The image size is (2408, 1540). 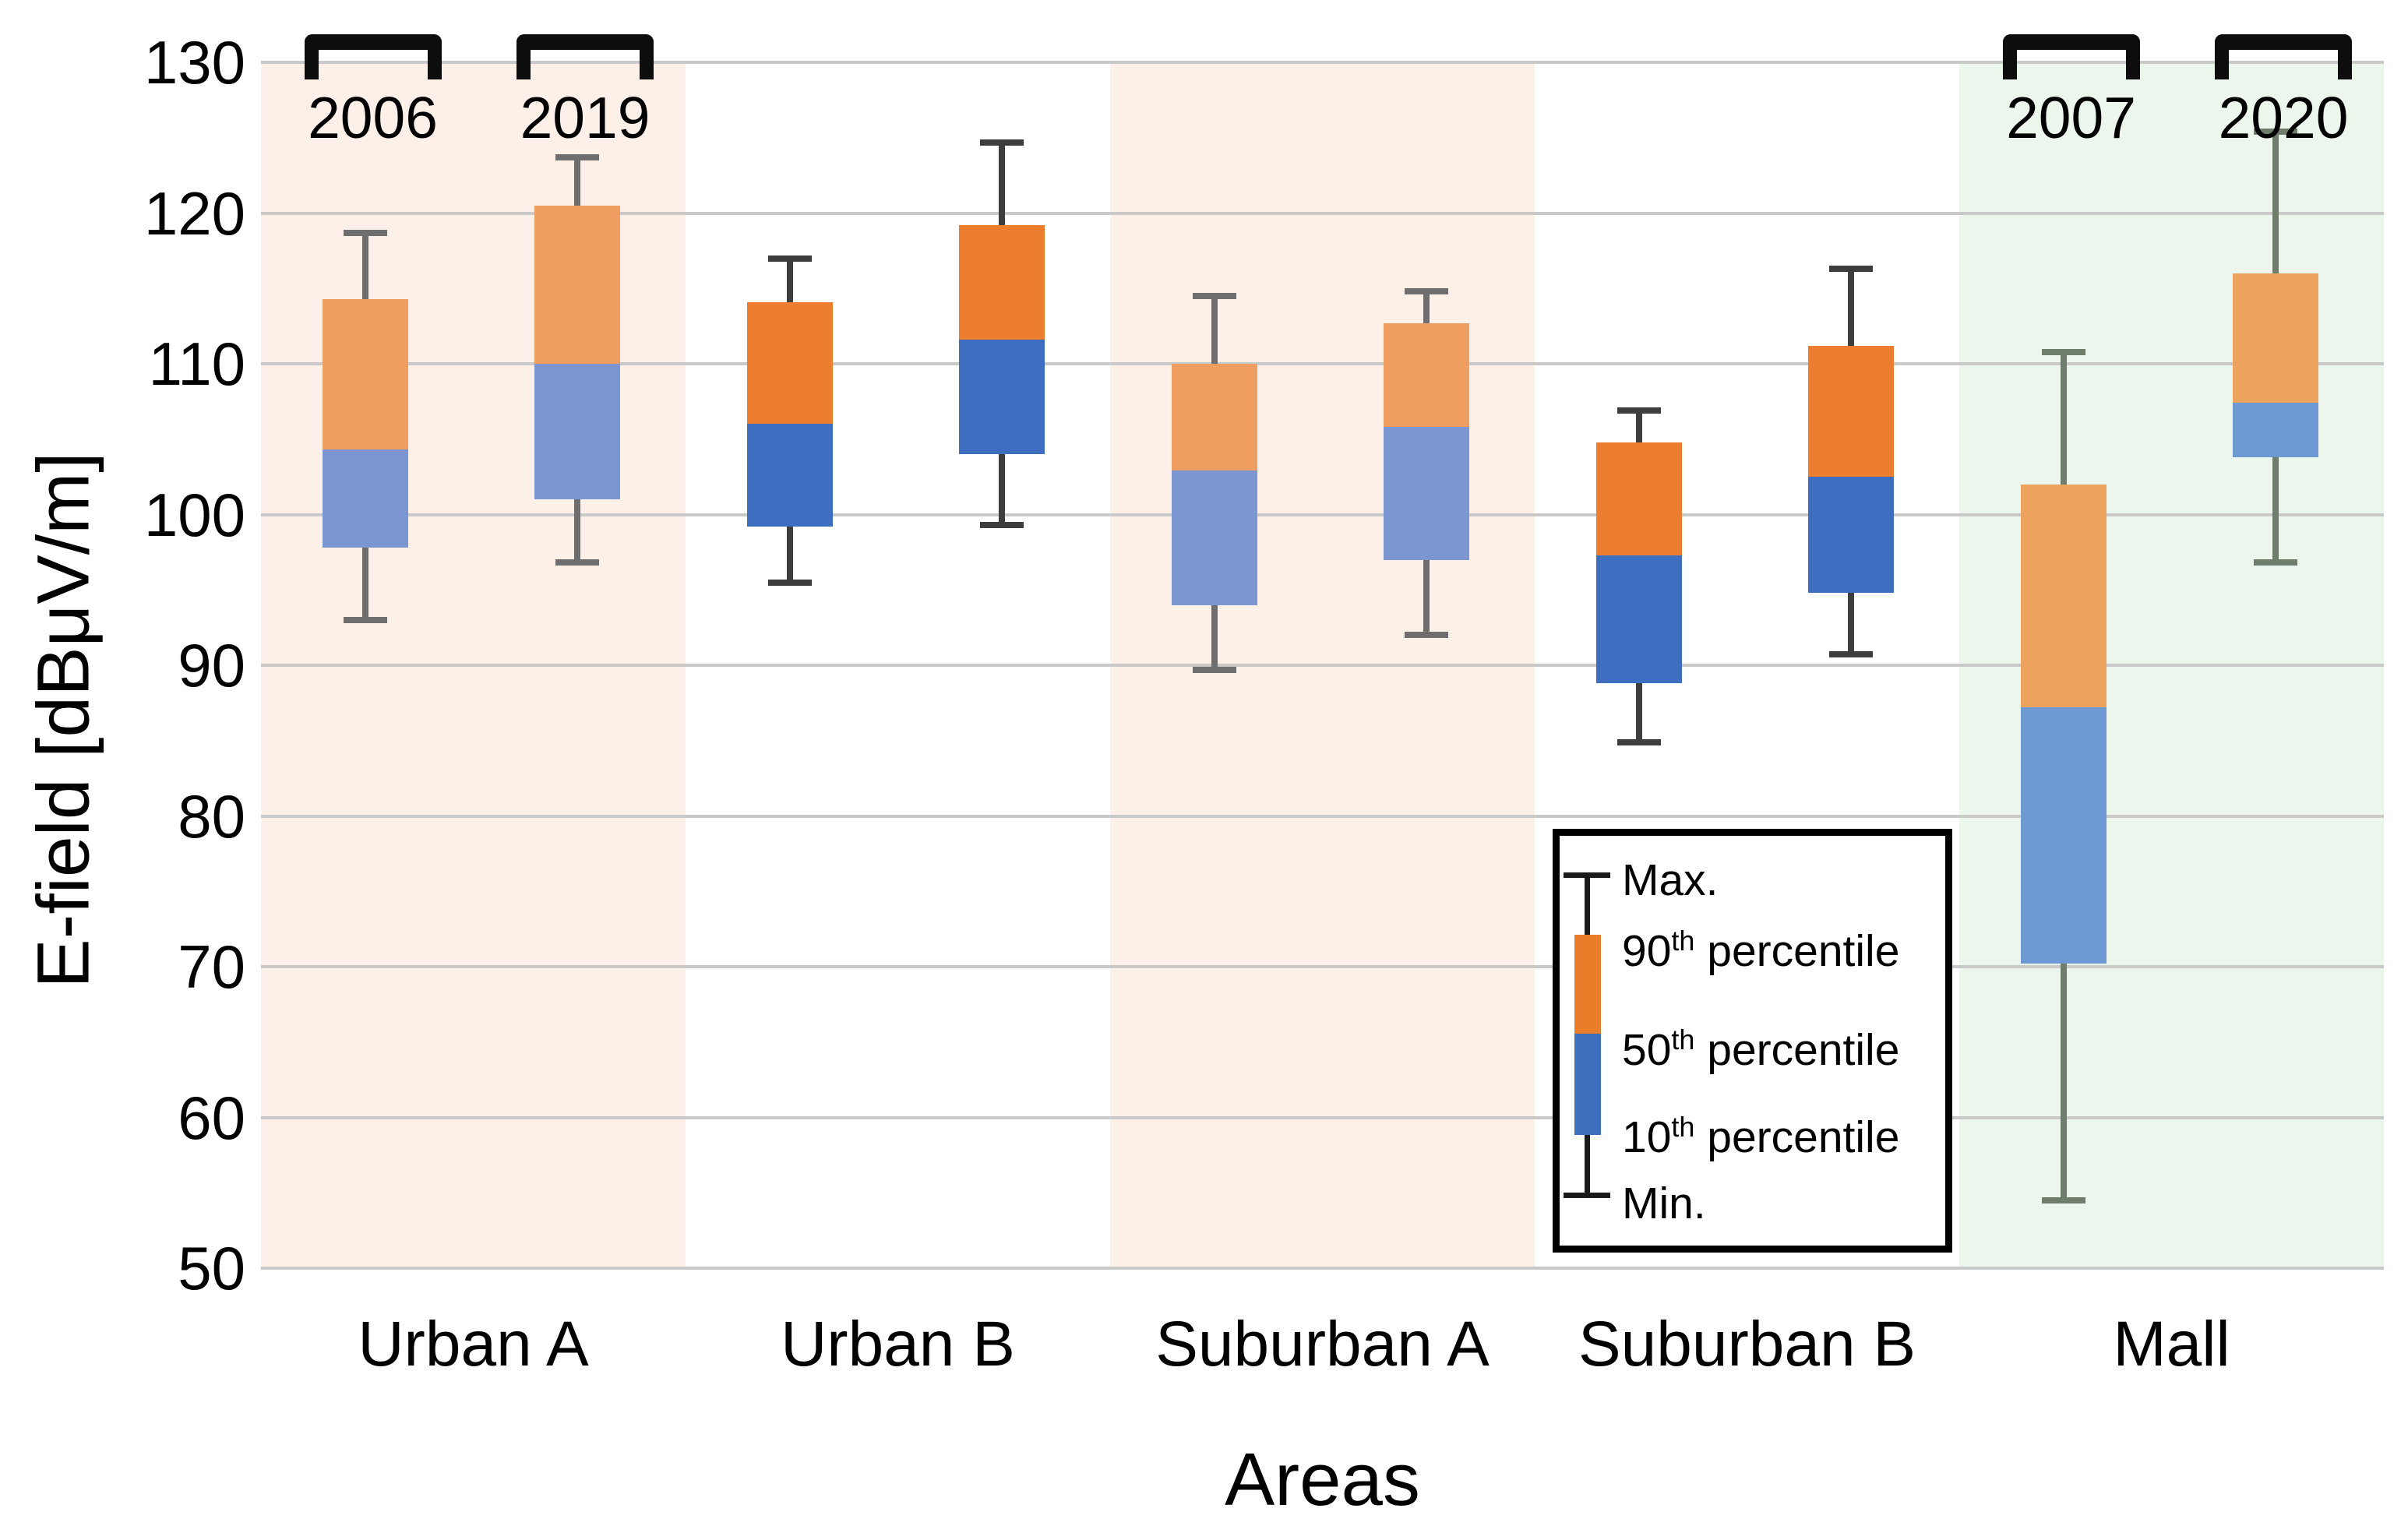 What do you see at coordinates (2071, 56) in the screenshot?
I see `year-bracket-2007` at bounding box center [2071, 56].